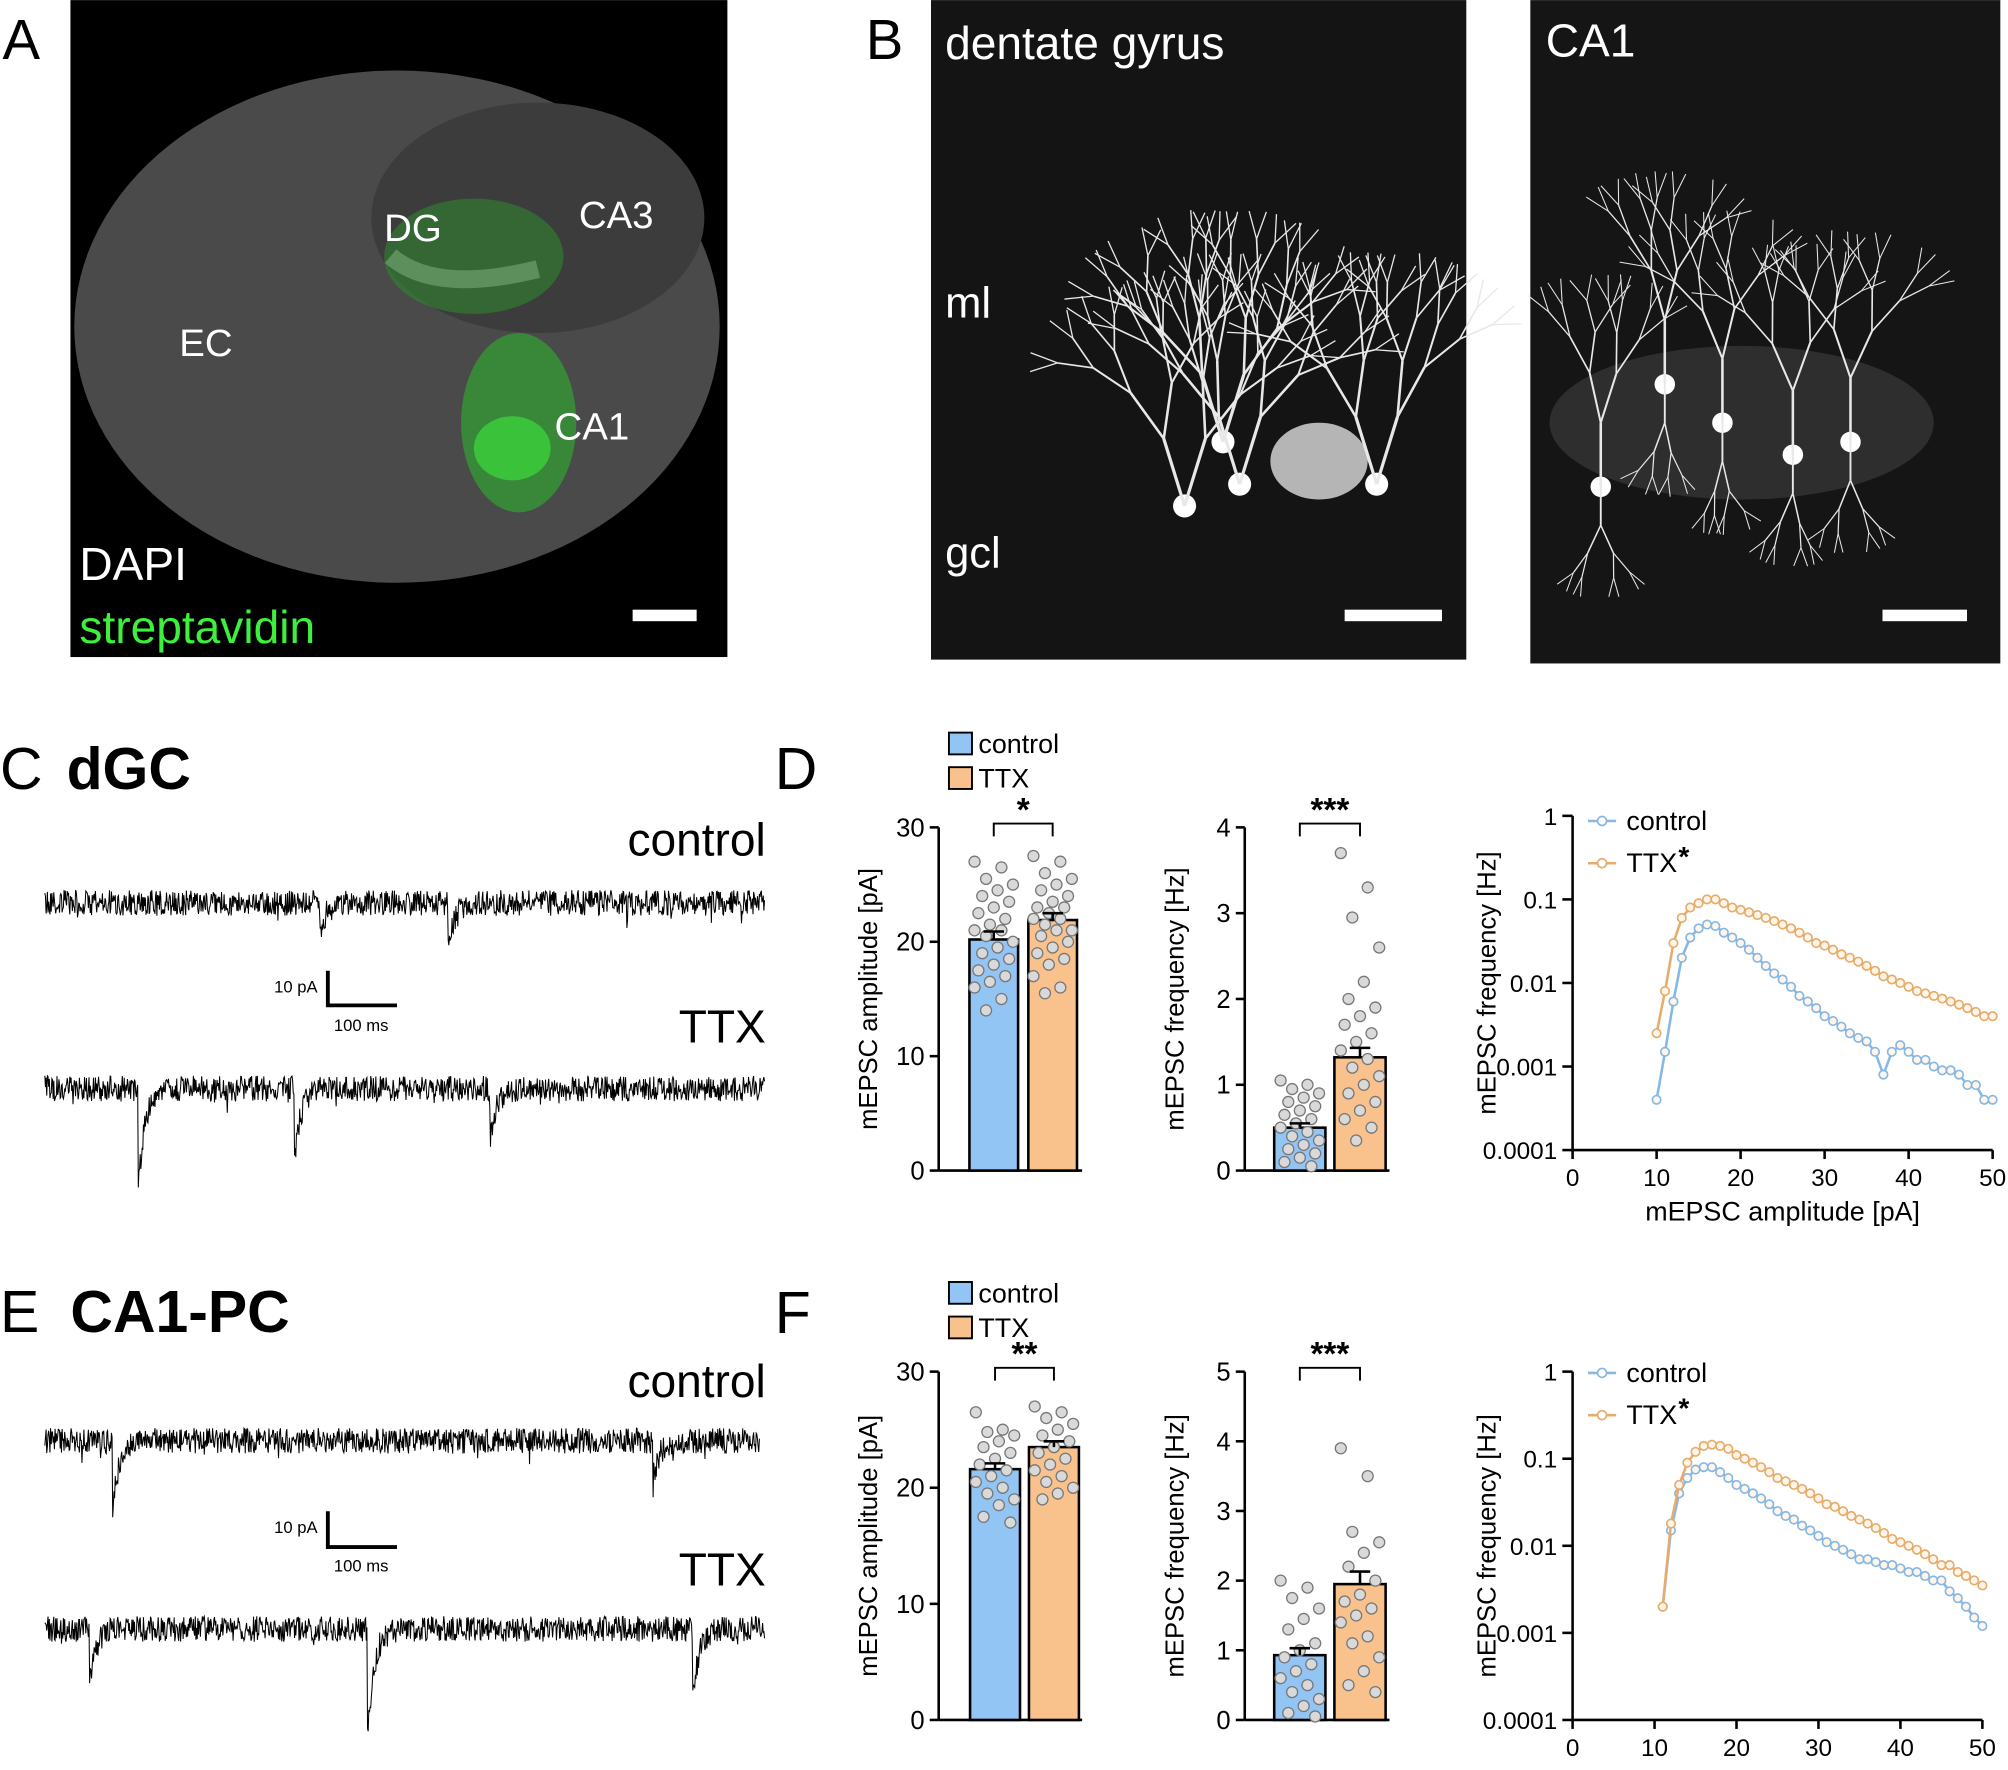 The image size is (2008, 1770). I want to click on x-tick-label: 50, so click(1982, 1748).